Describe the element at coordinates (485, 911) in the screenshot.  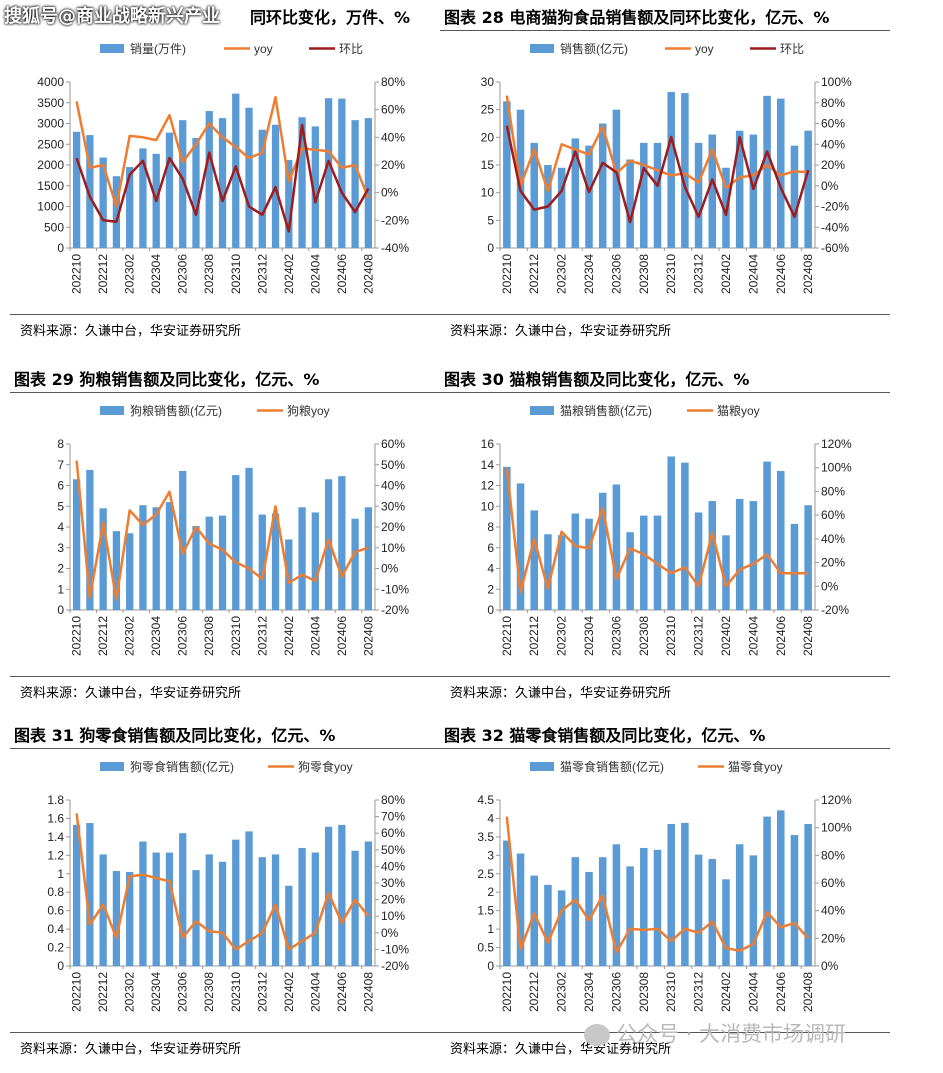
I see `tick-label-left: 1.5` at that location.